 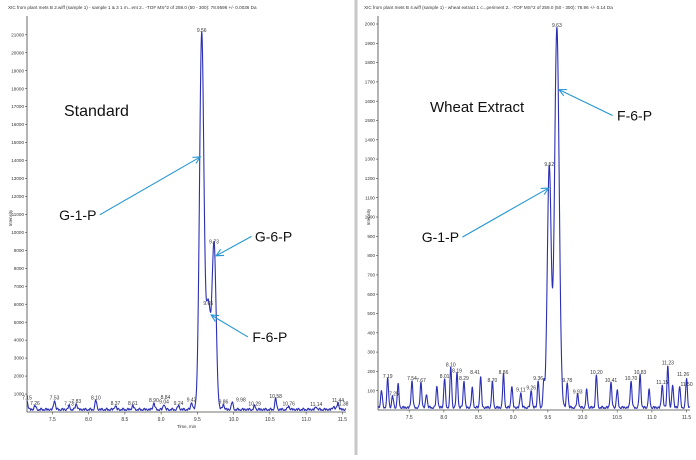 I want to click on y-tick-label: 400, so click(x=371, y=332).